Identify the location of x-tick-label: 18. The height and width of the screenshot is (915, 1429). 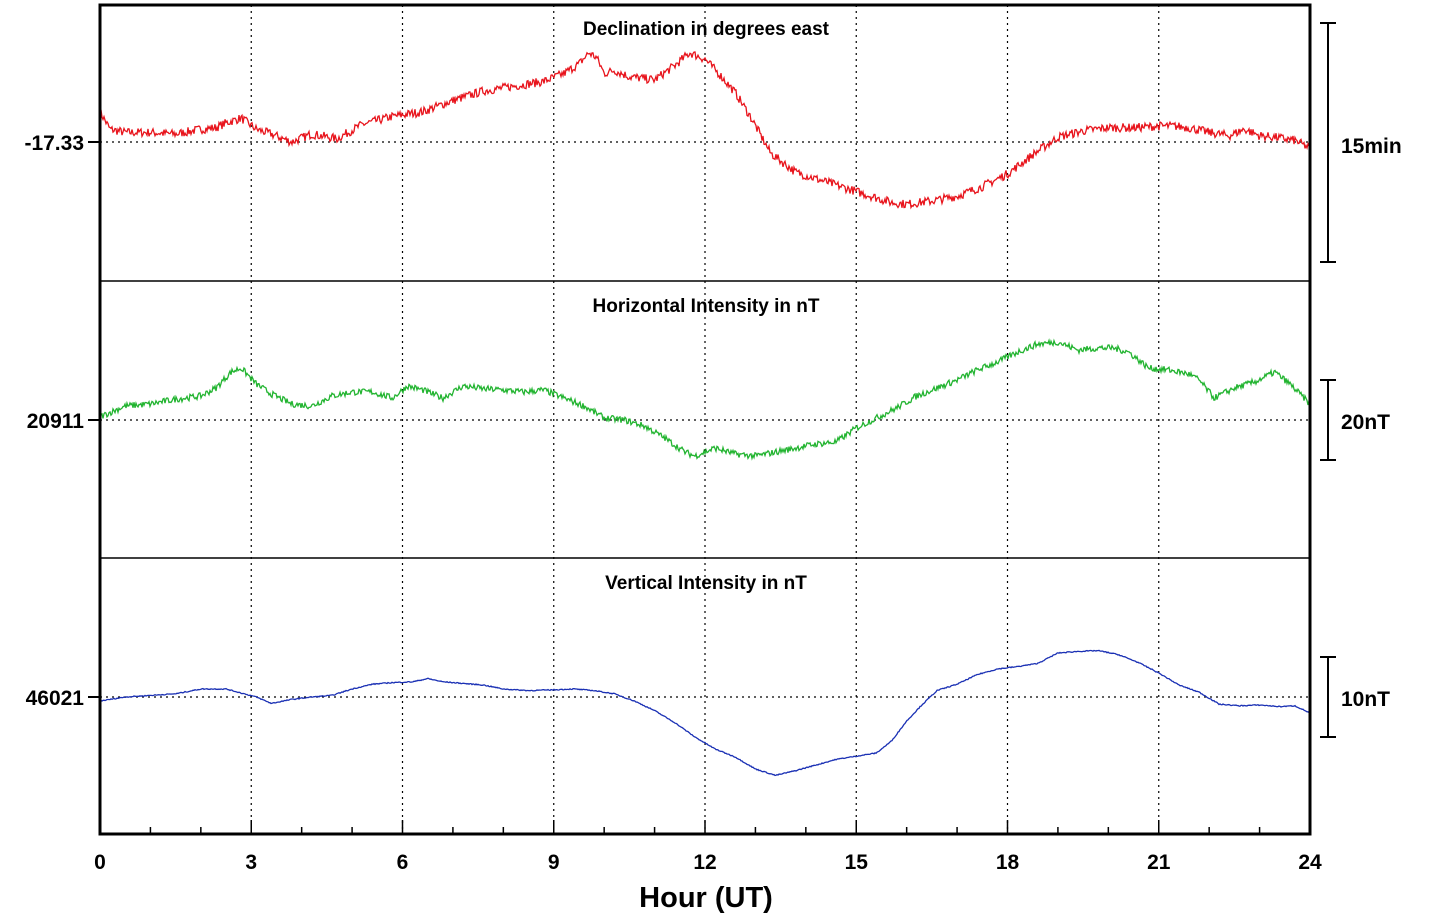
(1008, 862).